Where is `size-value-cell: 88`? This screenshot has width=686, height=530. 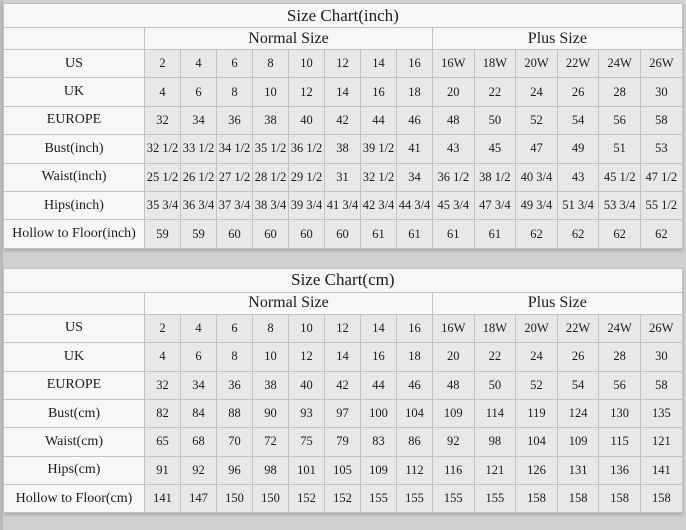 size-value-cell: 88 is located at coordinates (234, 413).